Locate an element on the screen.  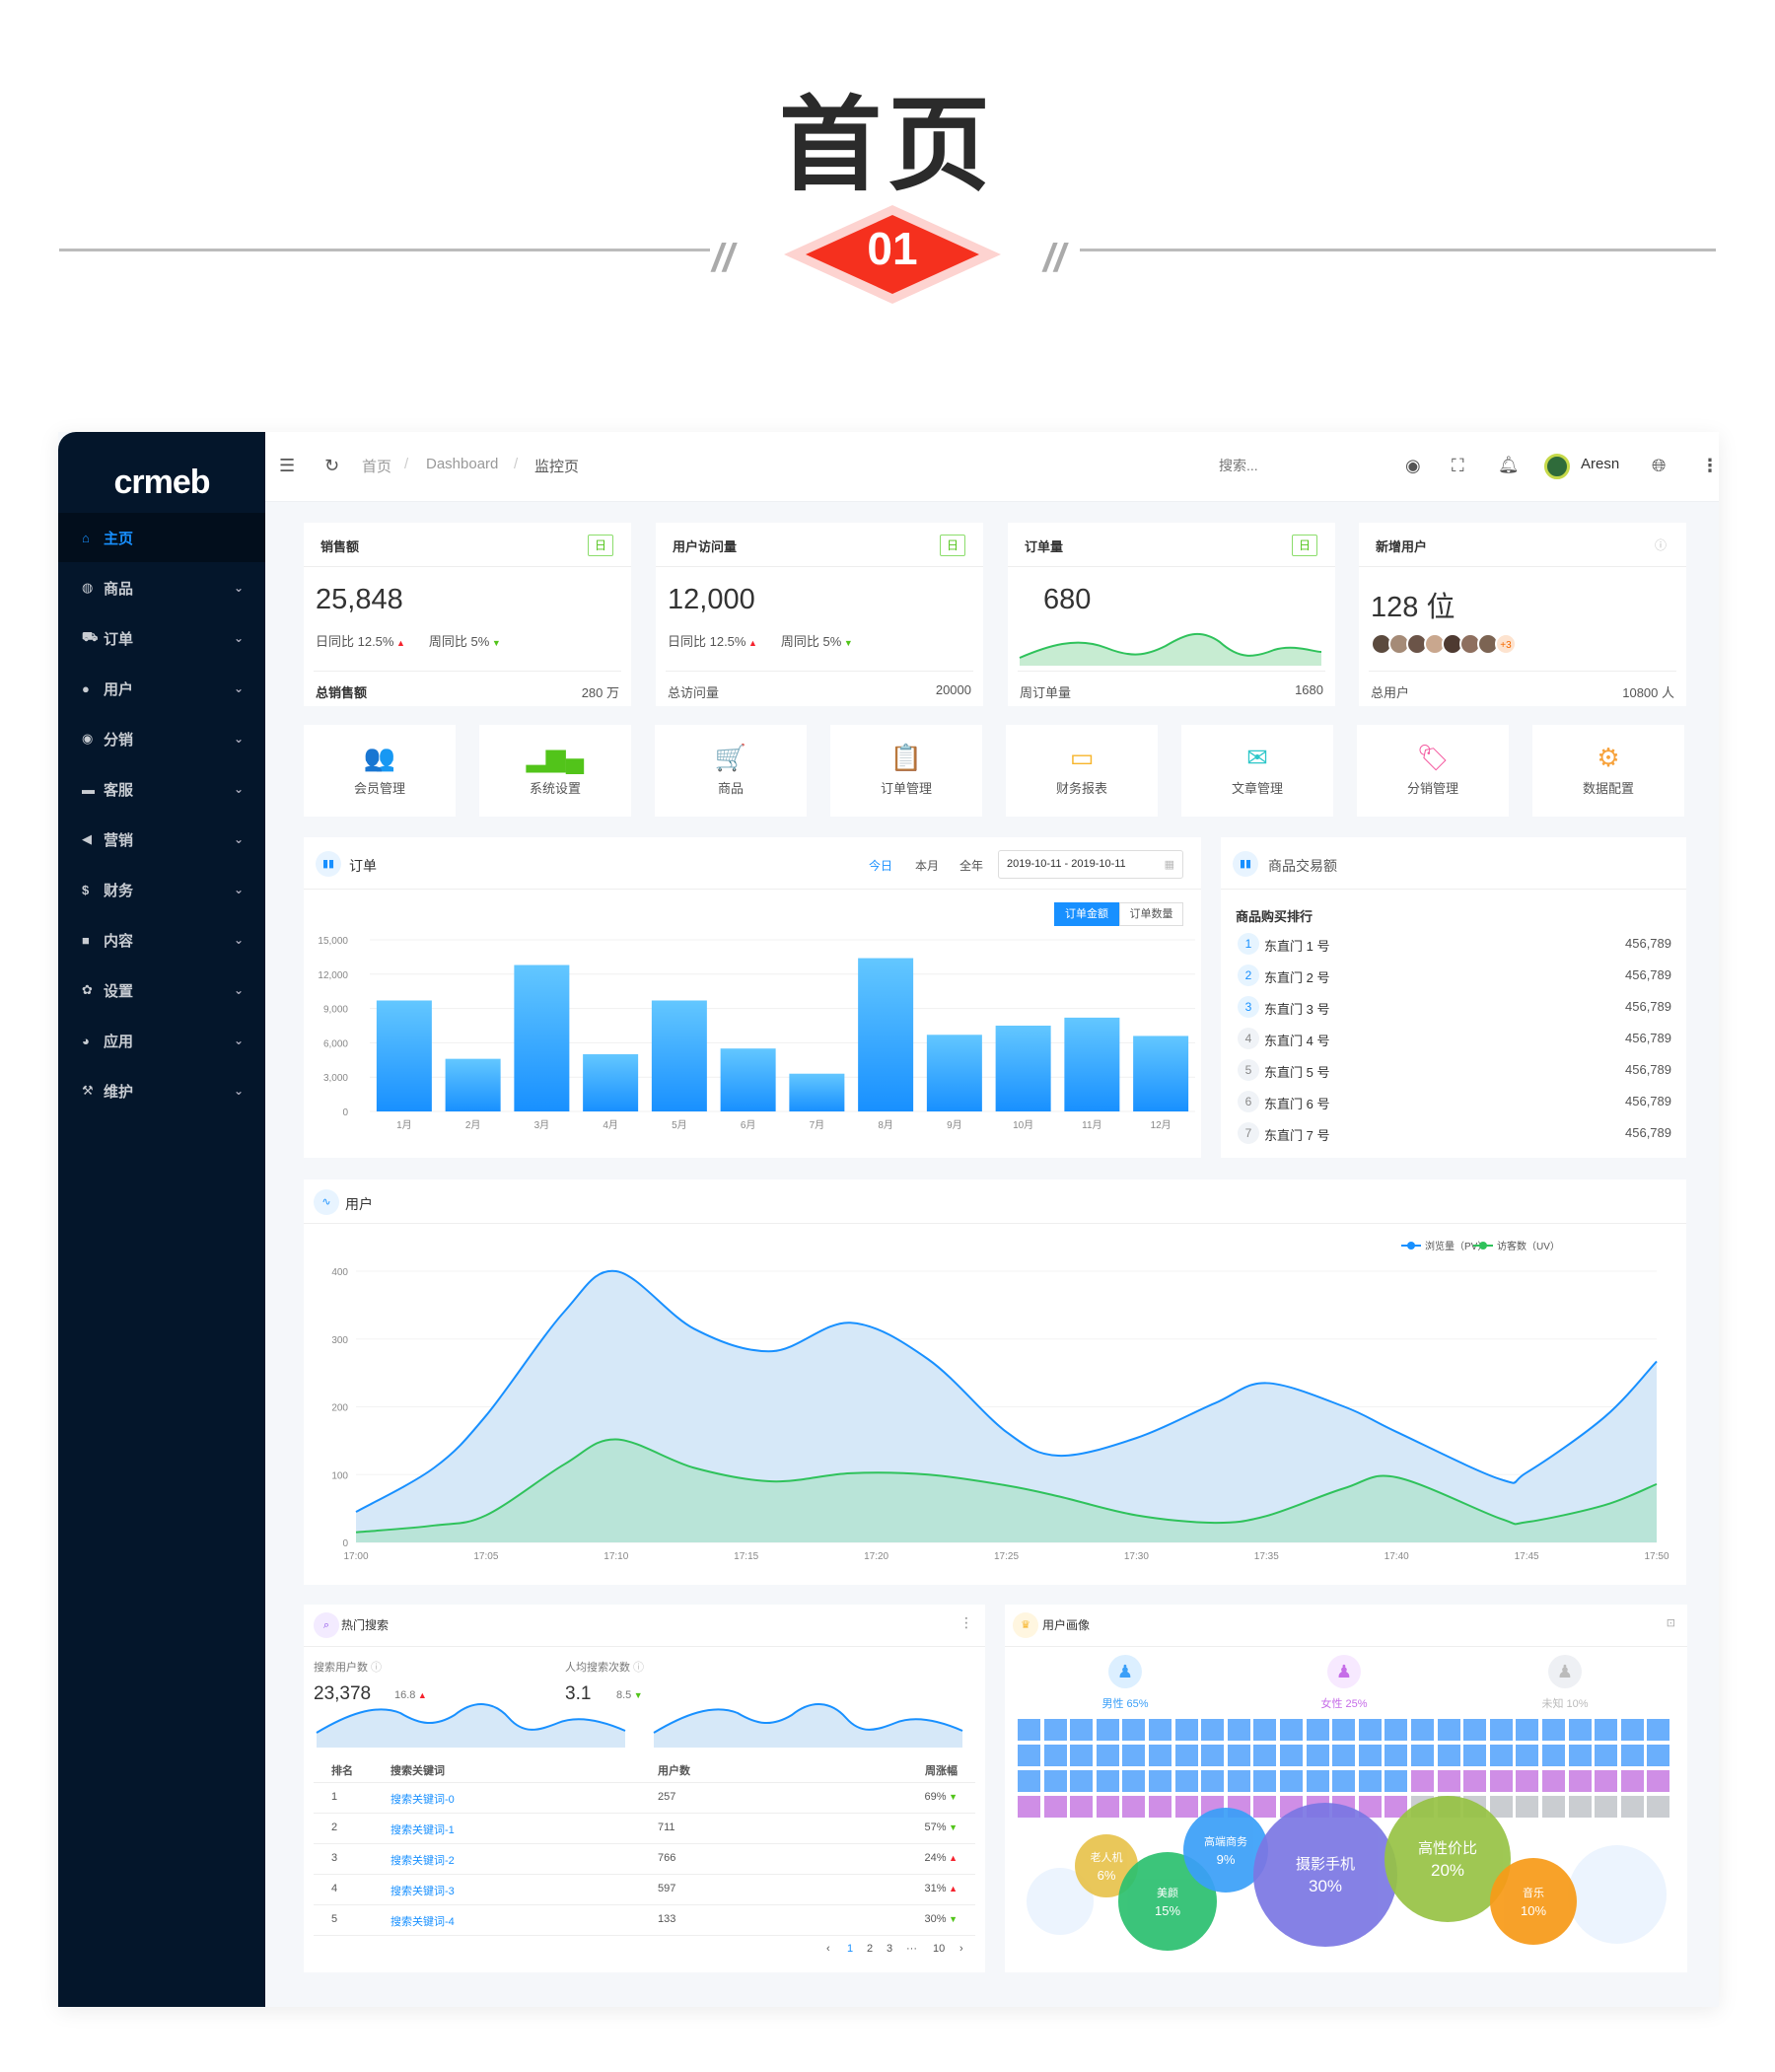
portrait-title: 用户画像 is located at coordinates (1067, 1625).